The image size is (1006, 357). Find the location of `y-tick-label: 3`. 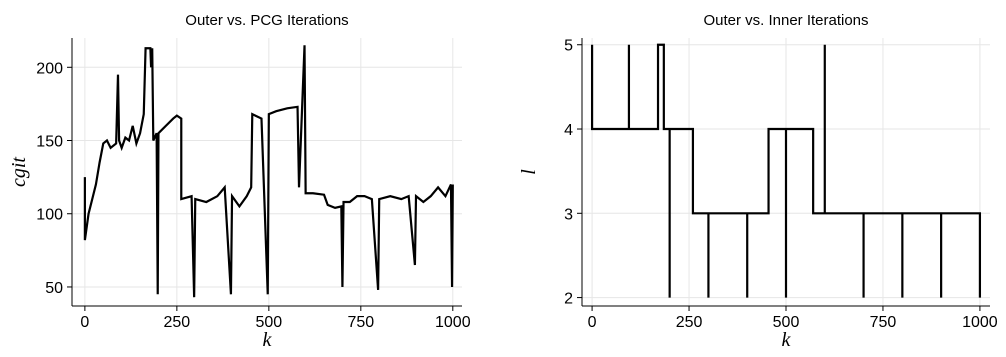

y-tick-label: 3 is located at coordinates (568, 214).